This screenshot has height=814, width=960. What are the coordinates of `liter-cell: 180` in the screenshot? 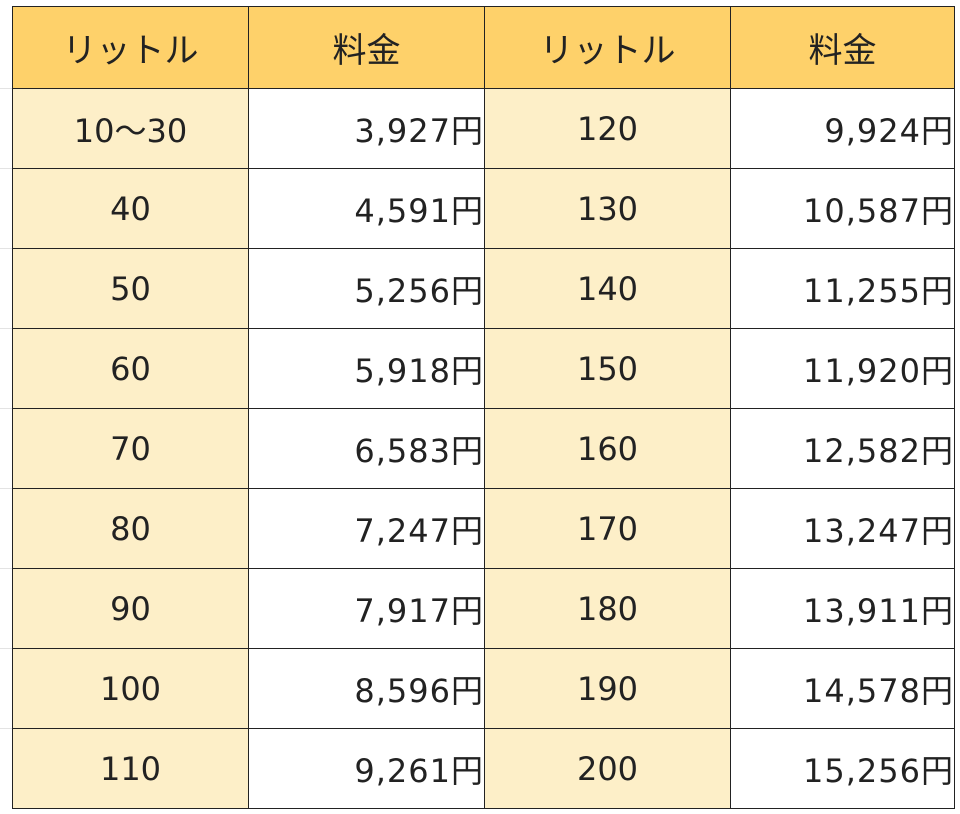 It's located at (607, 608).